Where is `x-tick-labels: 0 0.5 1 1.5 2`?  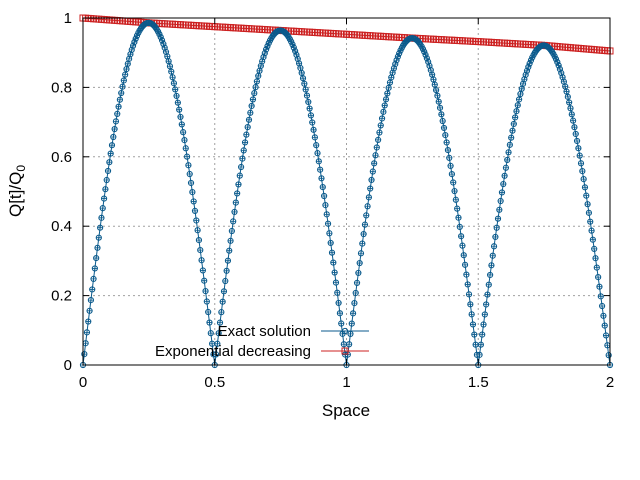
x-tick-labels: 0 0.5 1 1.5 2 is located at coordinates (346, 382).